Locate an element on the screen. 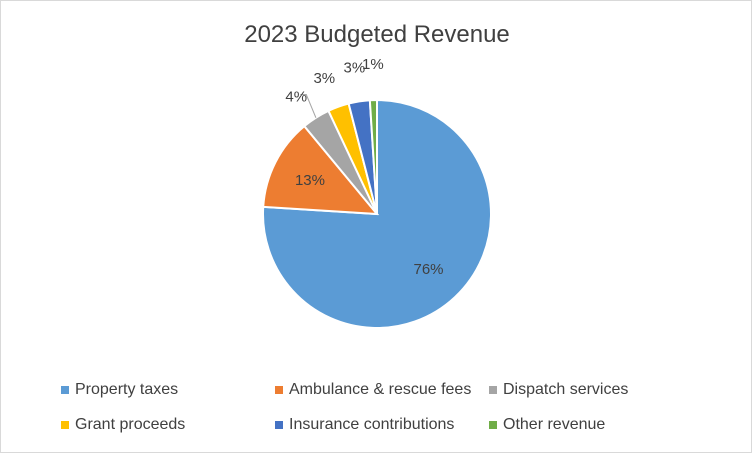 Image resolution: width=752 pixels, height=454 pixels. legend-label: Property taxes is located at coordinates (127, 389).